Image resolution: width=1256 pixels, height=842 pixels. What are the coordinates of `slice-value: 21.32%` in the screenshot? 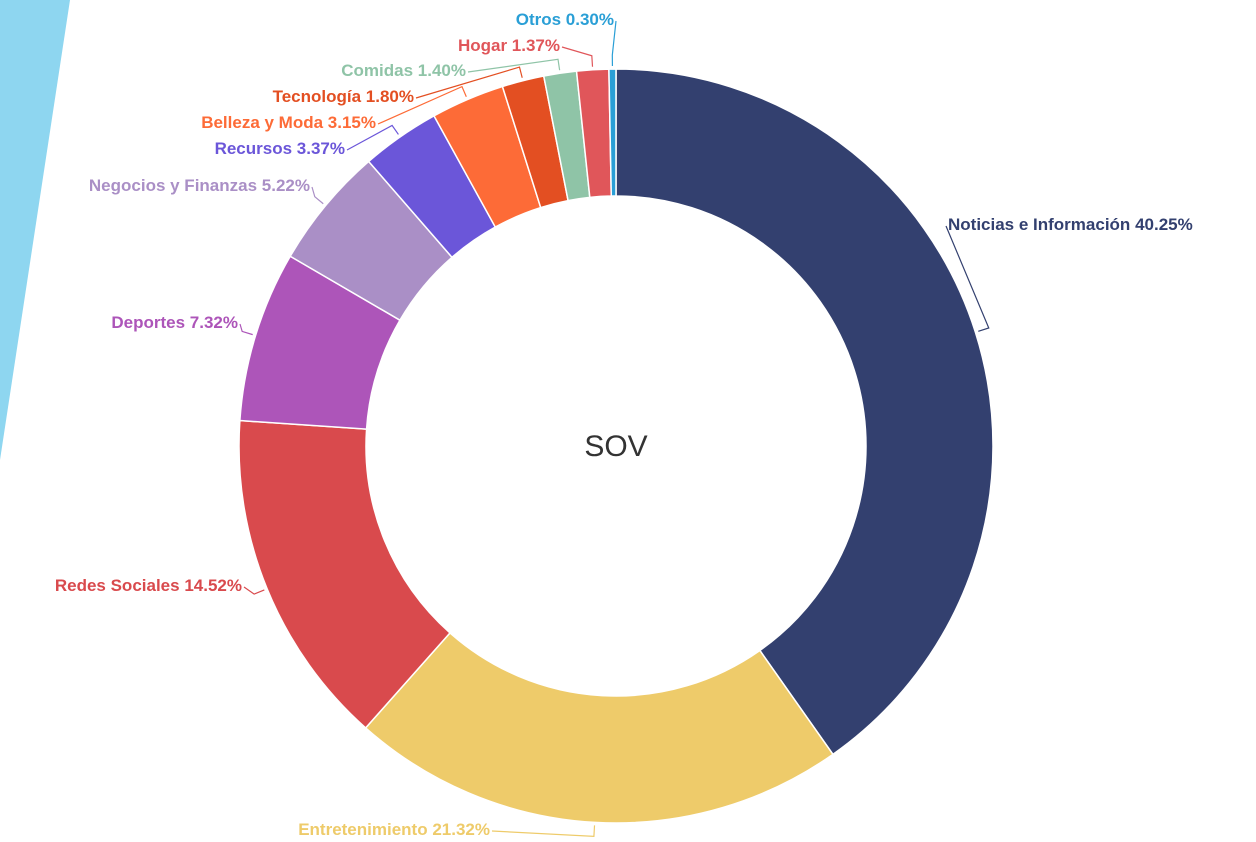 It's located at (461, 829).